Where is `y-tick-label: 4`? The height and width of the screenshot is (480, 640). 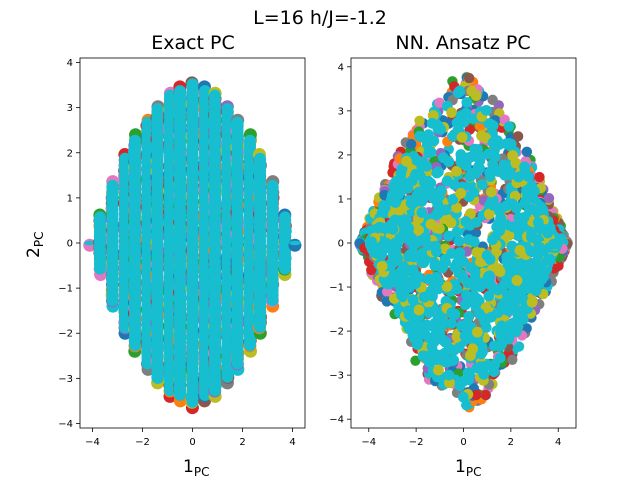 y-tick-label: 4 is located at coordinates (341, 67).